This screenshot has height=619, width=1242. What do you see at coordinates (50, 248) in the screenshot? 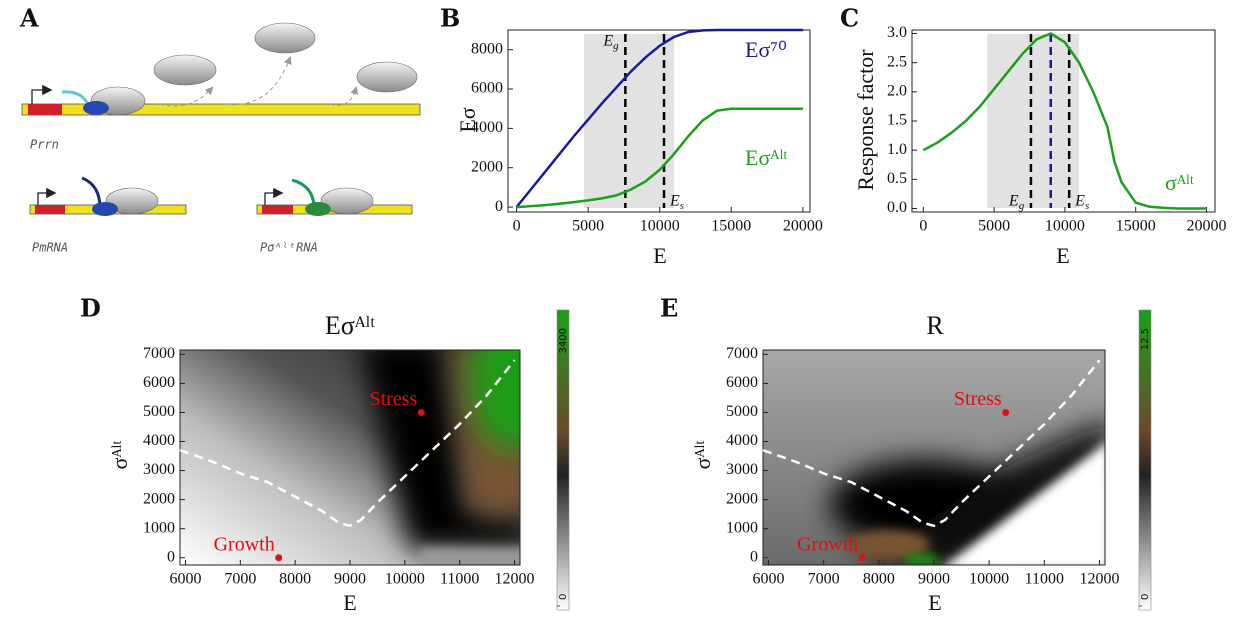
I see `diagram-label: PmRNA` at bounding box center [50, 248].